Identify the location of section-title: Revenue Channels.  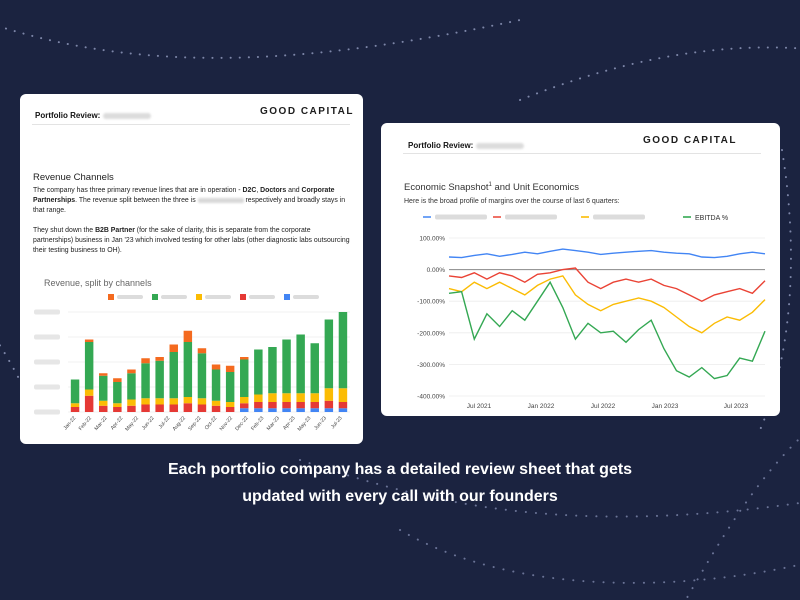
(73, 177).